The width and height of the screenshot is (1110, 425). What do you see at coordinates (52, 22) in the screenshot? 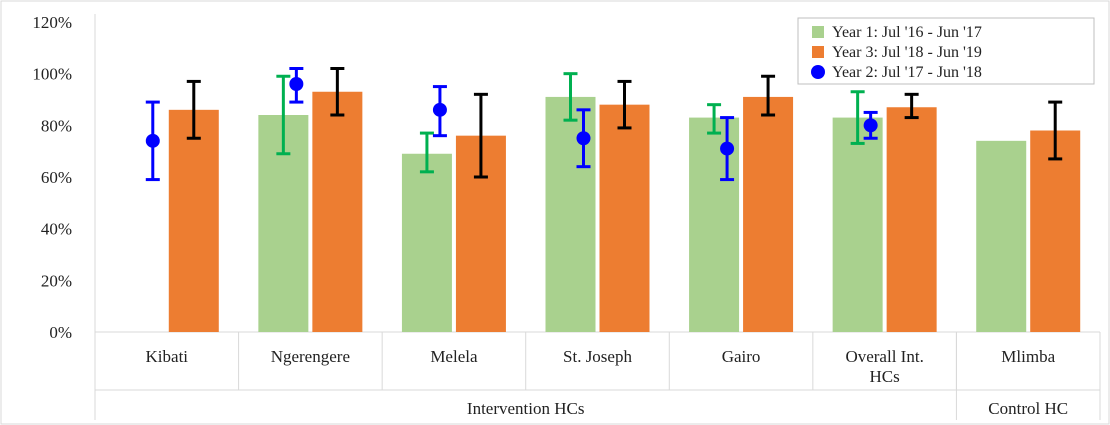
I see `y-tick-label: 120%` at bounding box center [52, 22].